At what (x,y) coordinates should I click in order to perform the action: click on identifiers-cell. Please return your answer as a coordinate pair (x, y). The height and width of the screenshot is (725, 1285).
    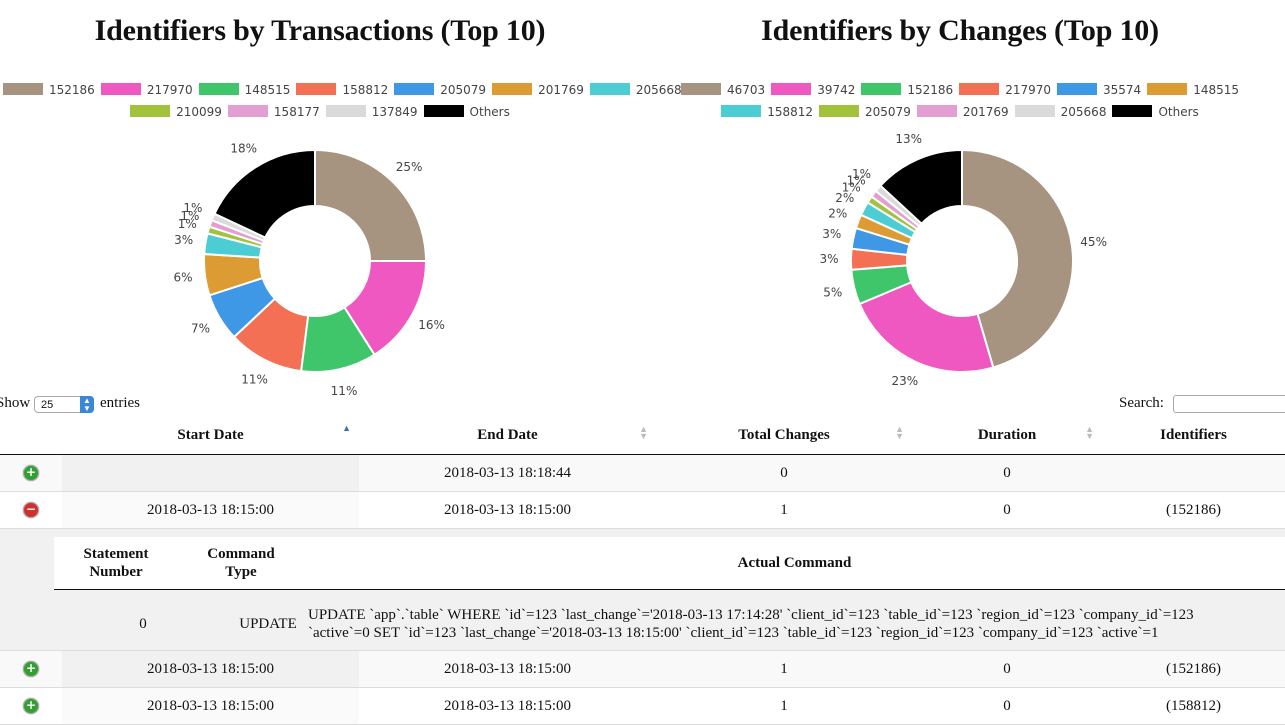
    Looking at the image, I should click on (1193, 473).